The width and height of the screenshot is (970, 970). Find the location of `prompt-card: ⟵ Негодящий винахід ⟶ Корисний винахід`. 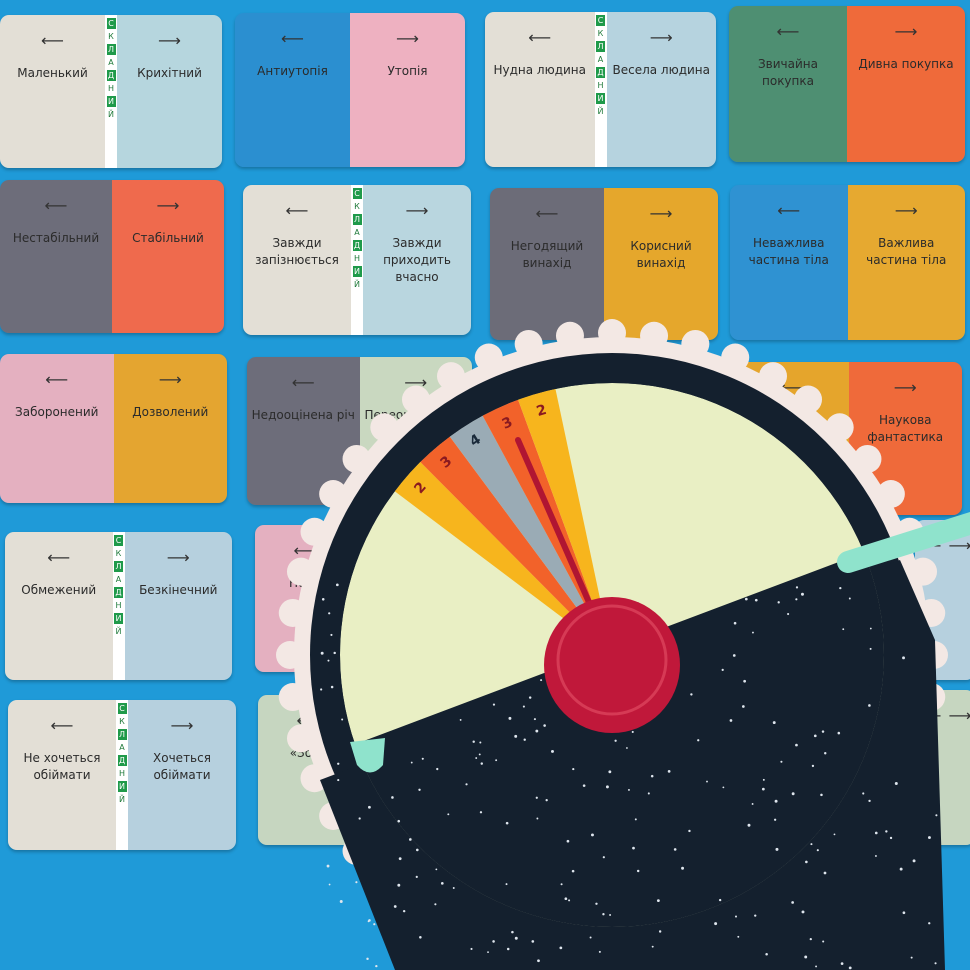

prompt-card: ⟵ Негодящий винахід ⟶ Корисний винахід is located at coordinates (604, 264).